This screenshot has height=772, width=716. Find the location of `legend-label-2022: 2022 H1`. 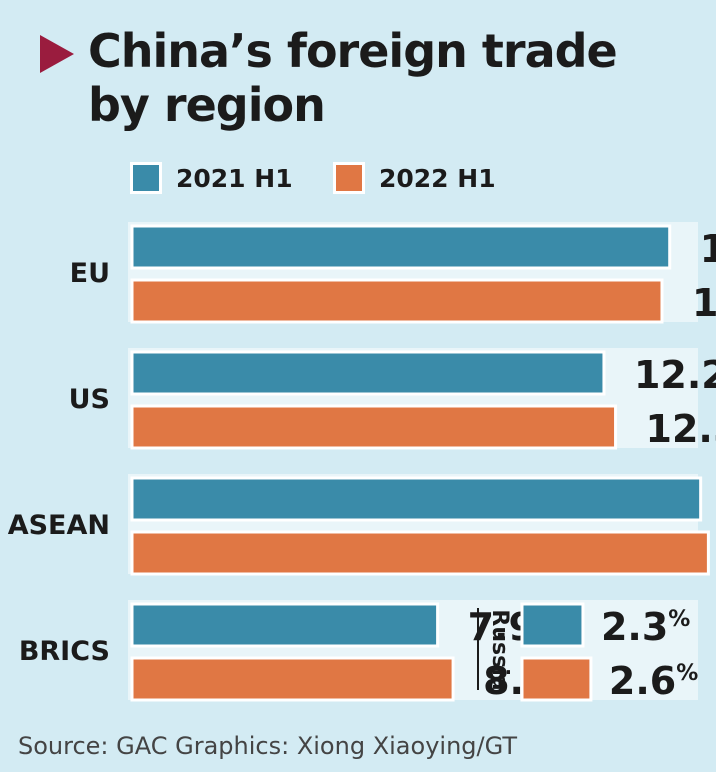

legend-label-2022: 2022 H1 is located at coordinates (437, 178).